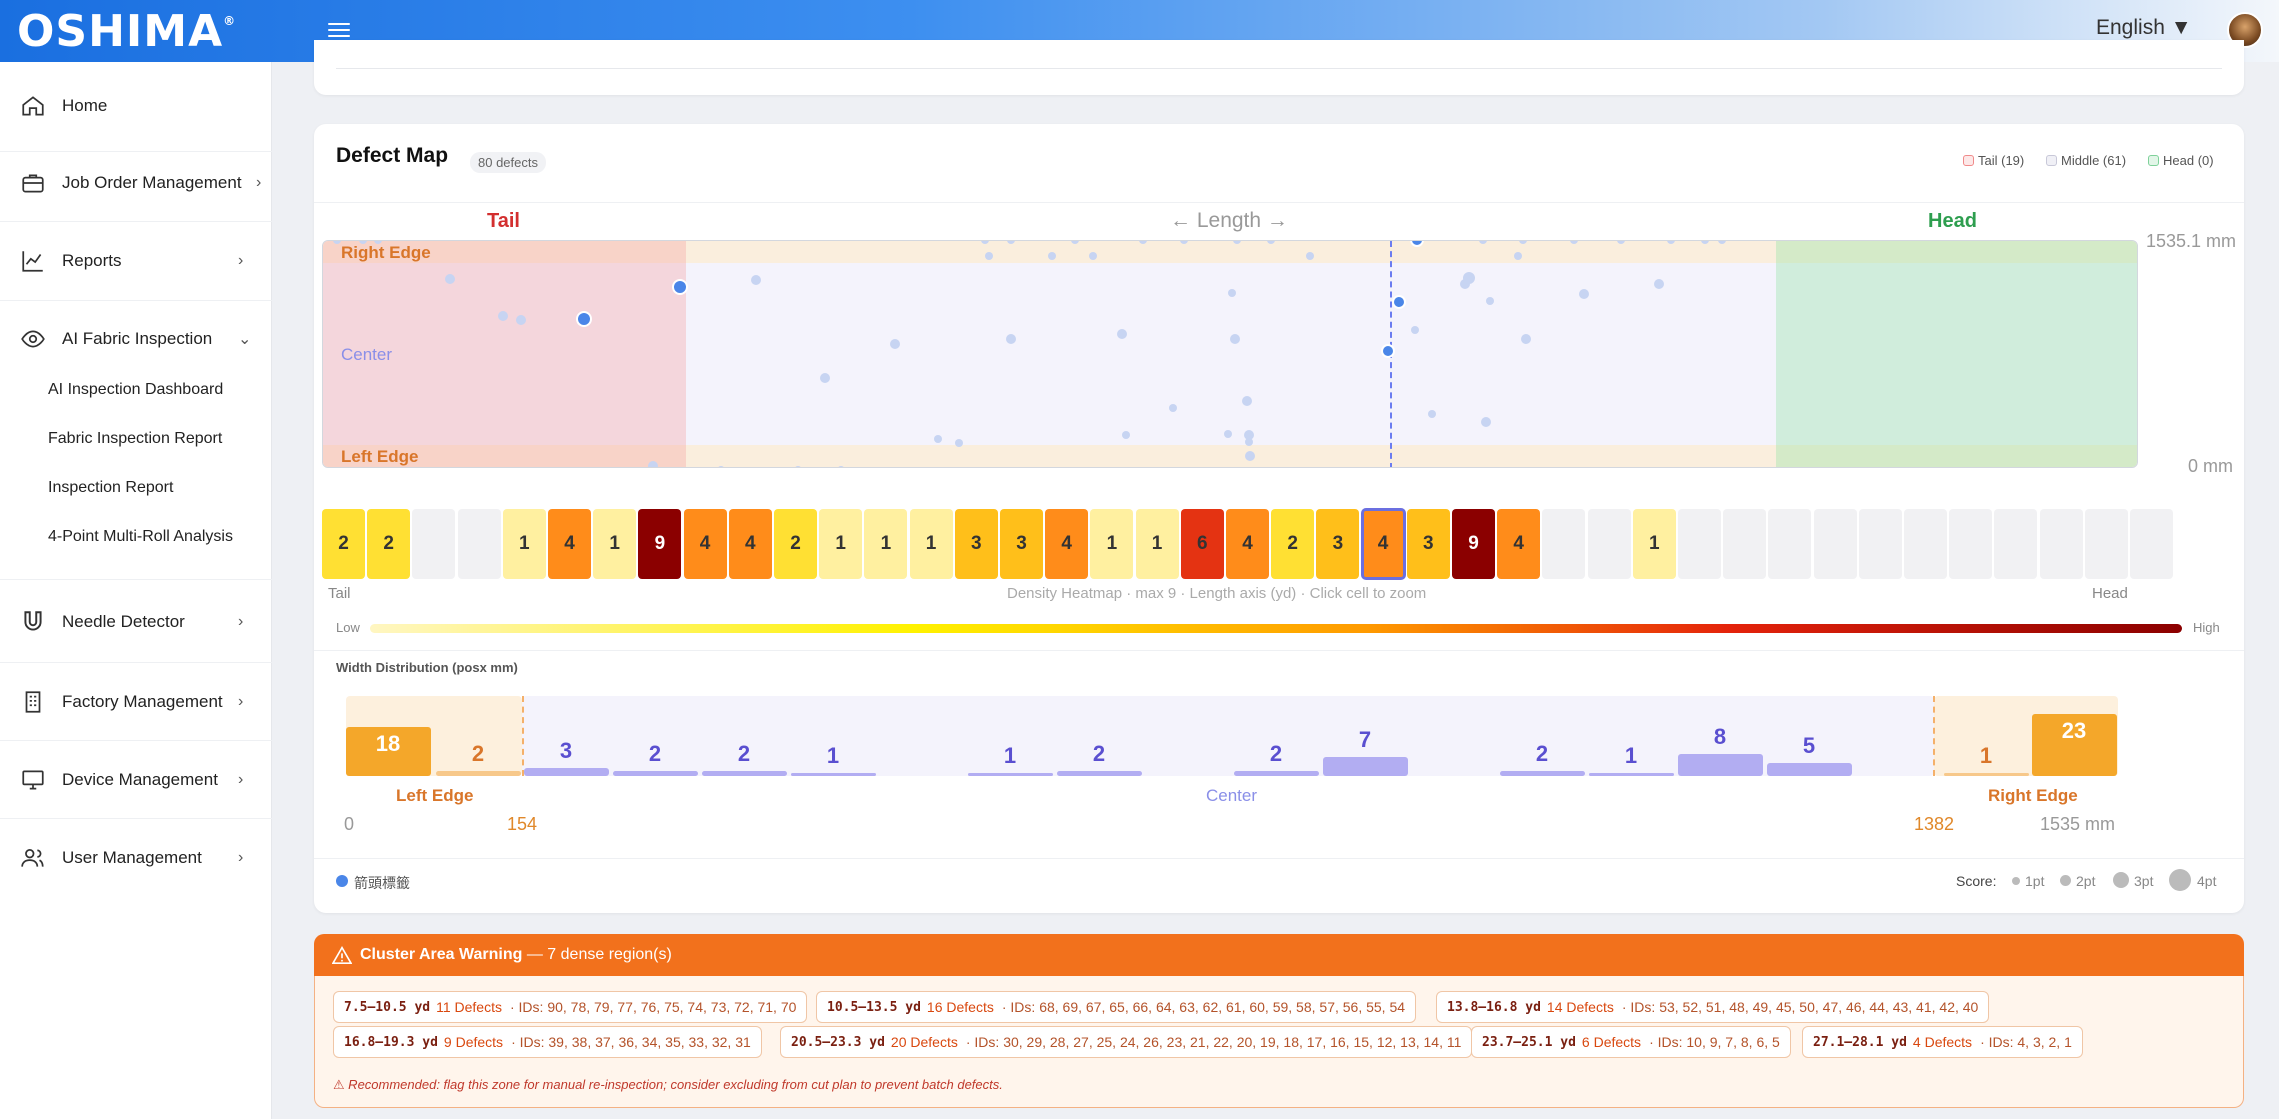 Image resolution: width=2279 pixels, height=1119 pixels. I want to click on sidebar-subitem-inspection-report: Inspection Report, so click(111, 487).